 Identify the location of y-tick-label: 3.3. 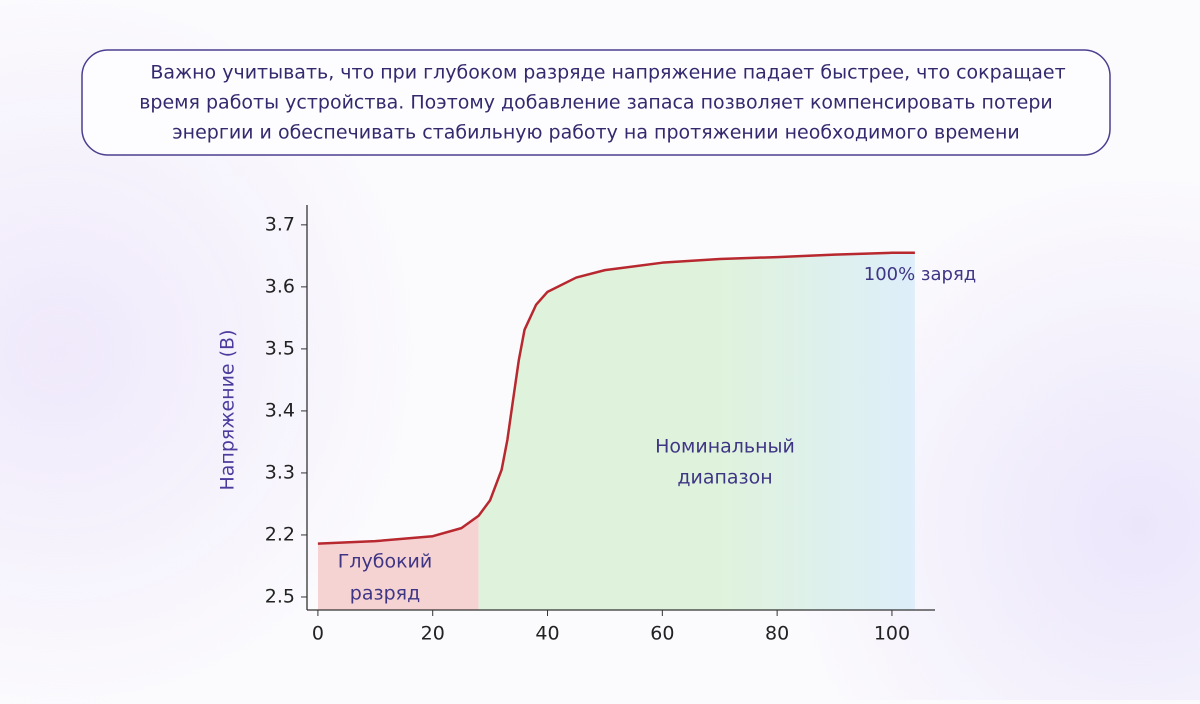
(280, 472).